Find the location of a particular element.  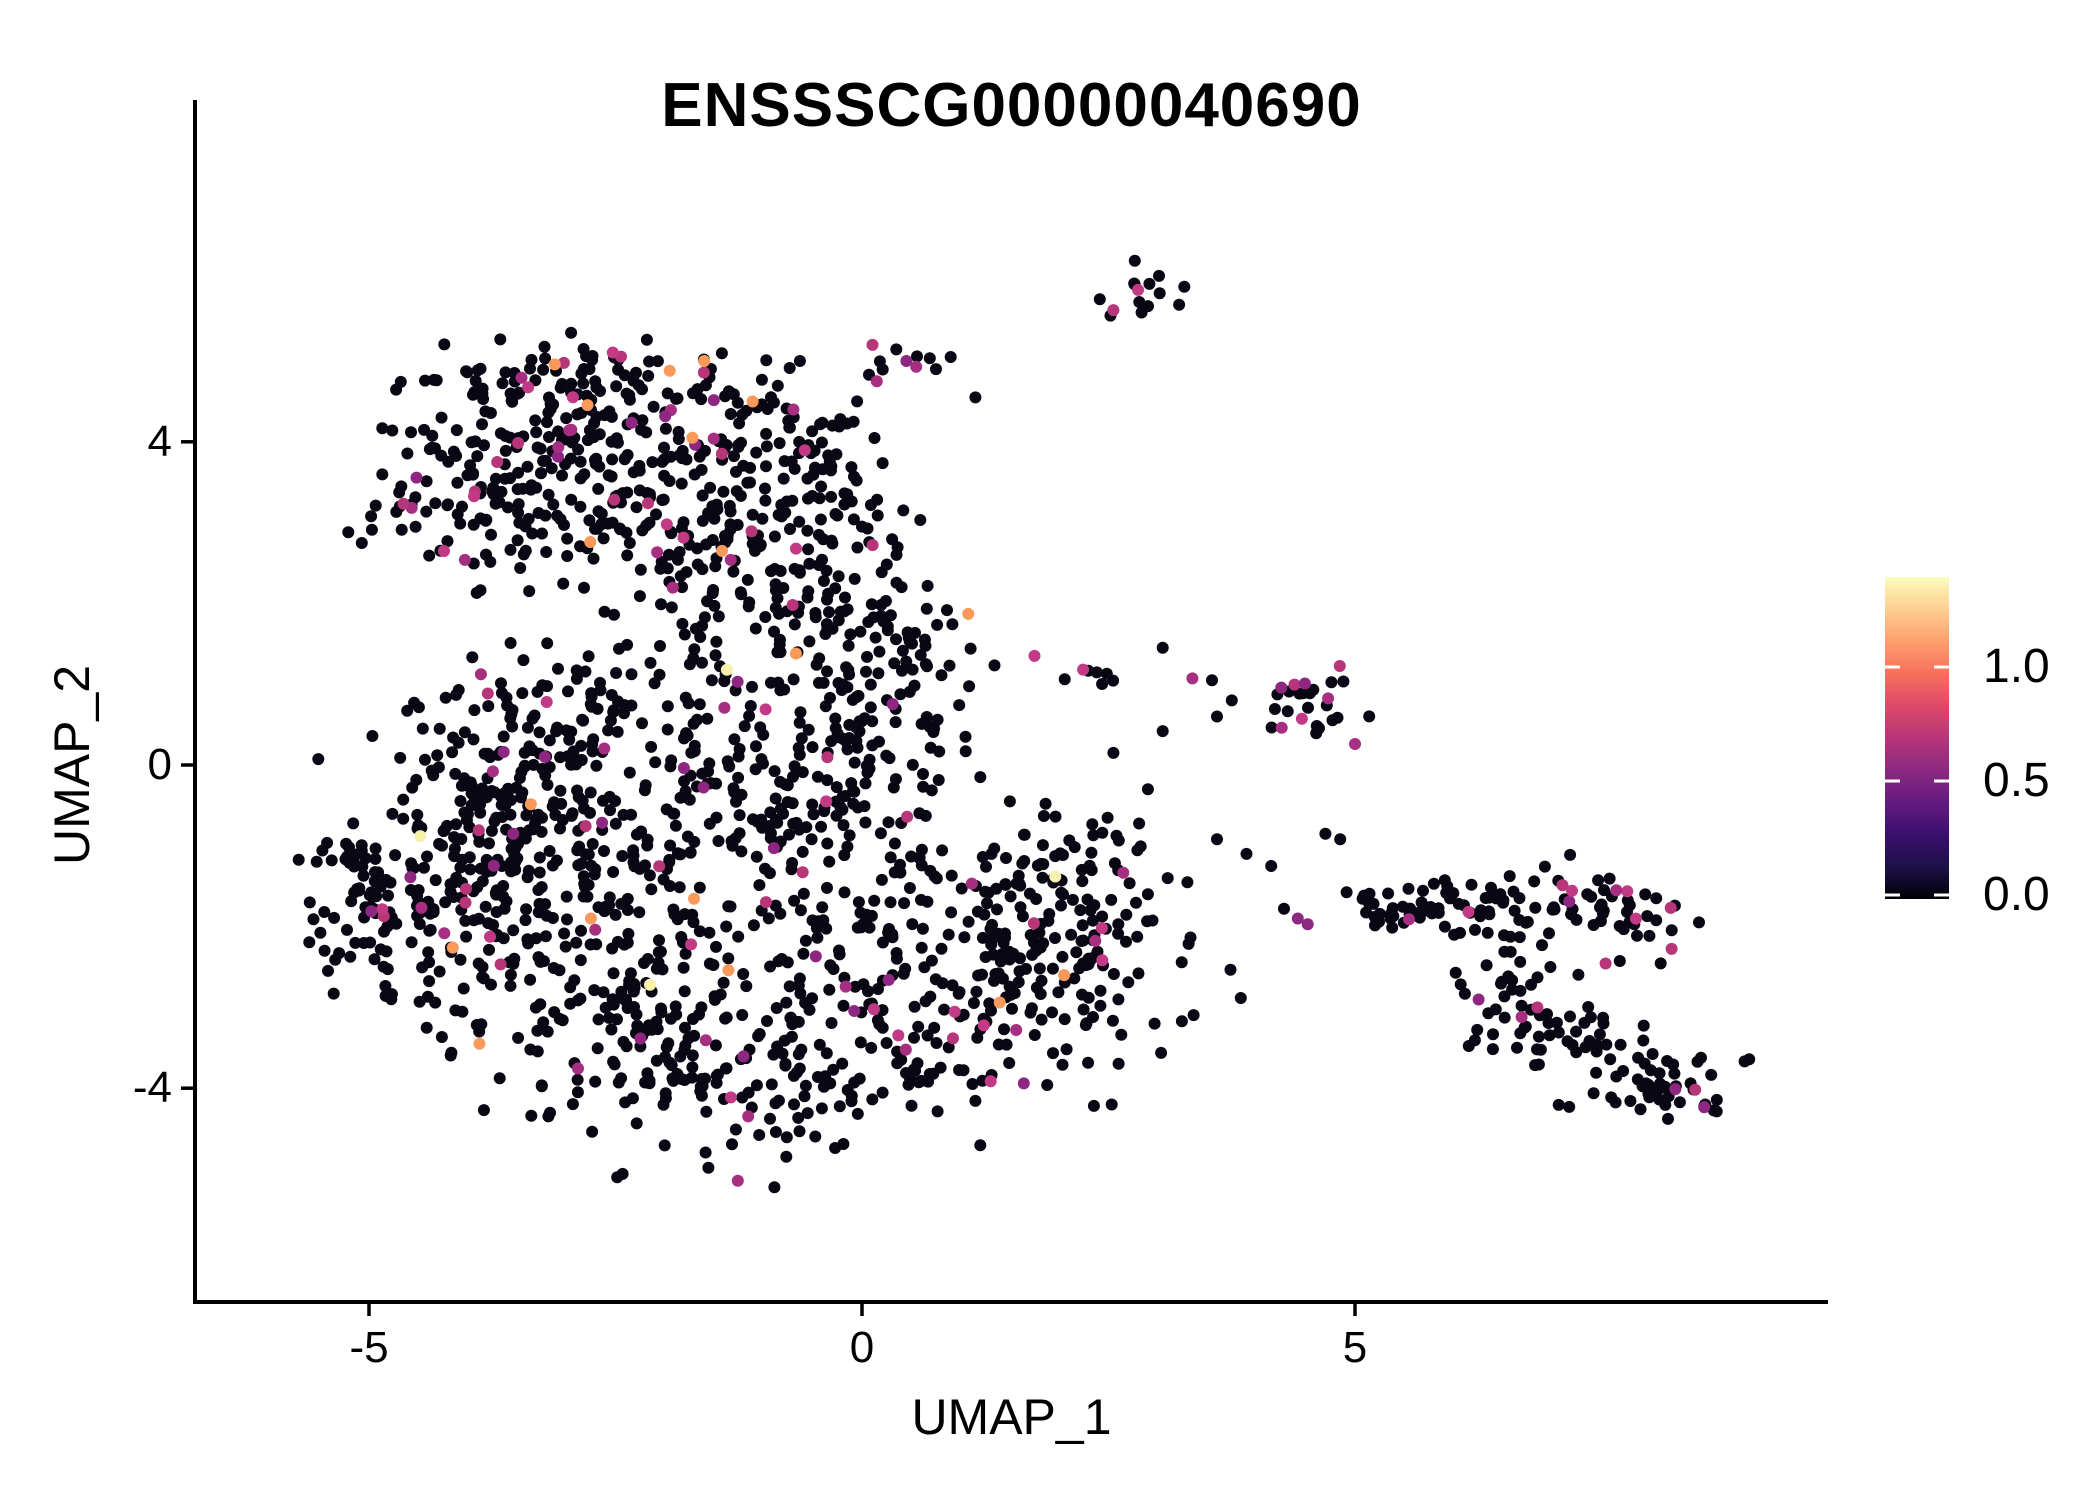

y-tick-label-4: 4 is located at coordinates (159, 441).